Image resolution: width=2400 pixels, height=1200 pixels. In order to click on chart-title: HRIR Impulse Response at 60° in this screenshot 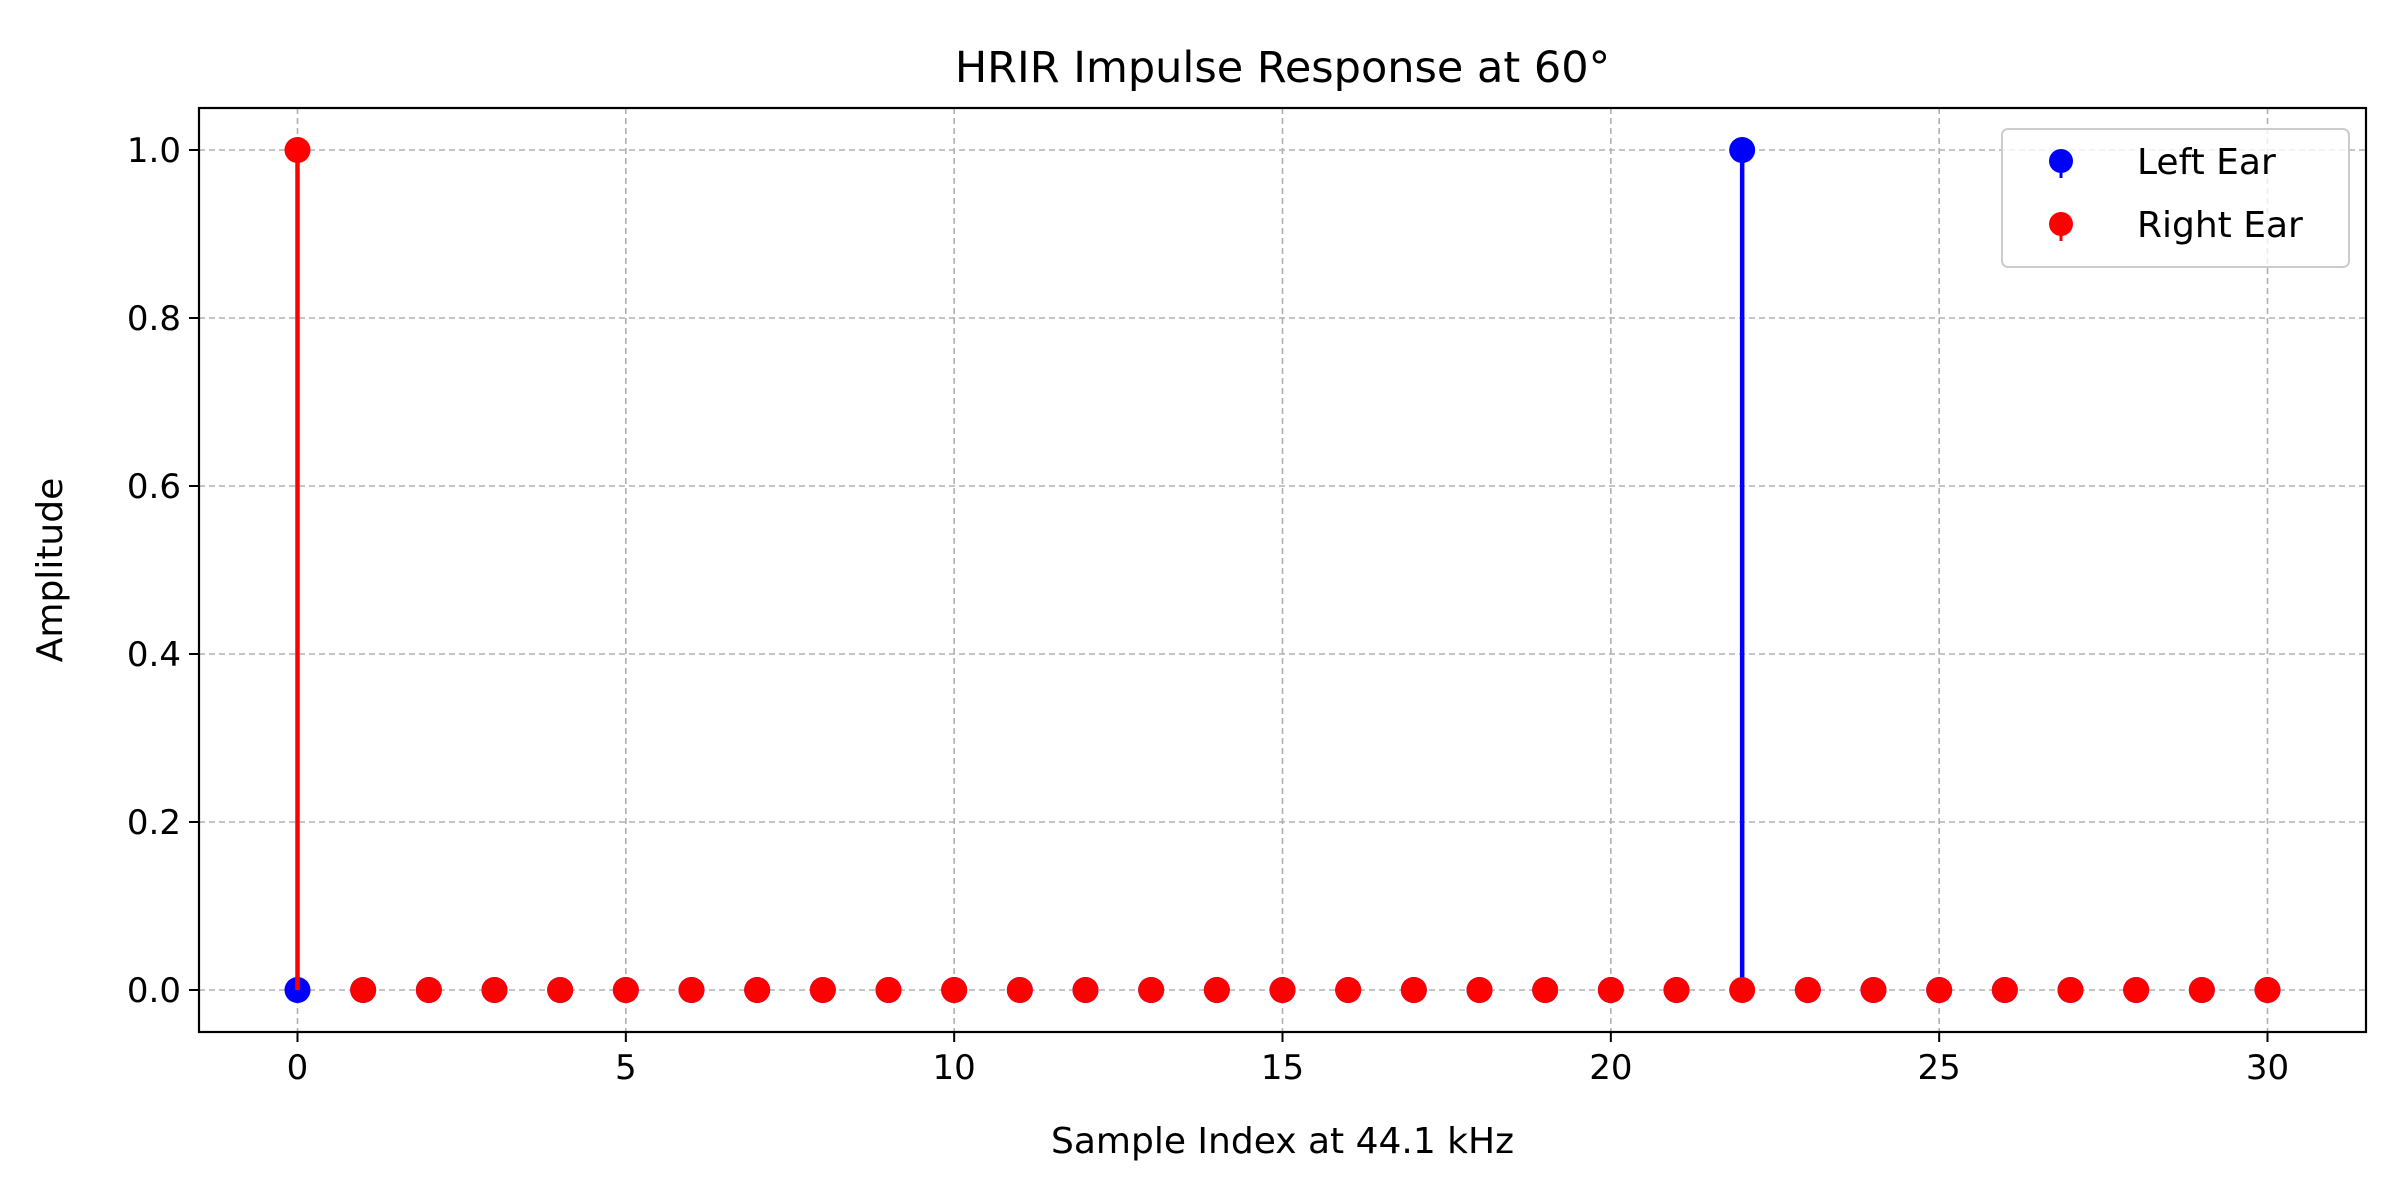, I will do `click(1282, 68)`.